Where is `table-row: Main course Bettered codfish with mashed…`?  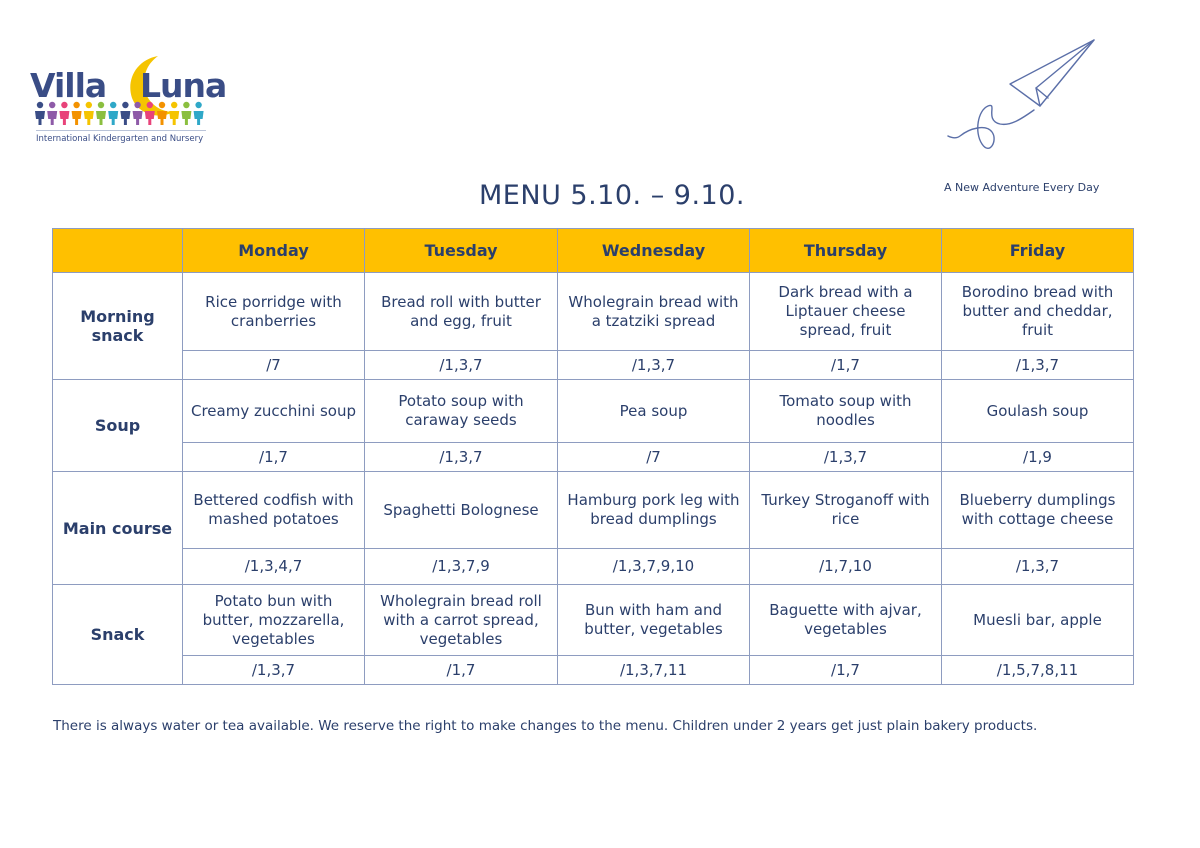
table-row: Main course Bettered codfish with mashed… is located at coordinates (593, 528).